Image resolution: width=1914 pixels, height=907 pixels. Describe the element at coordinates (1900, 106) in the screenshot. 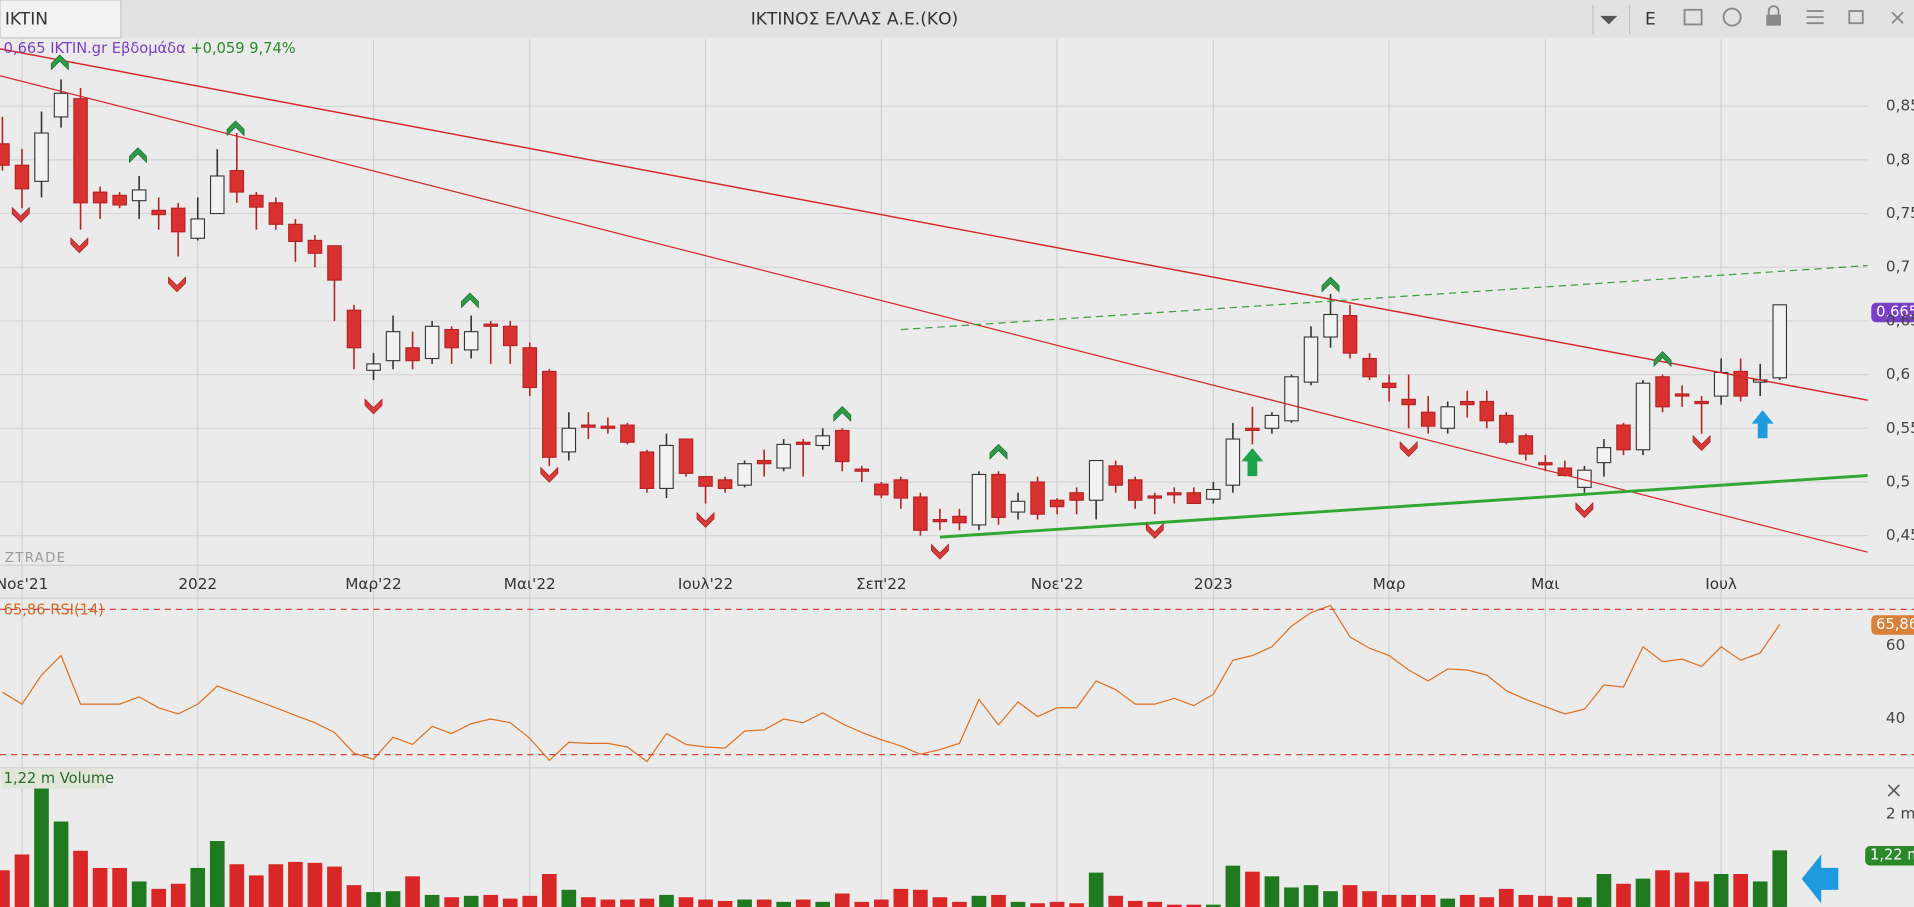

I see `y-tick-label: 0,85` at that location.